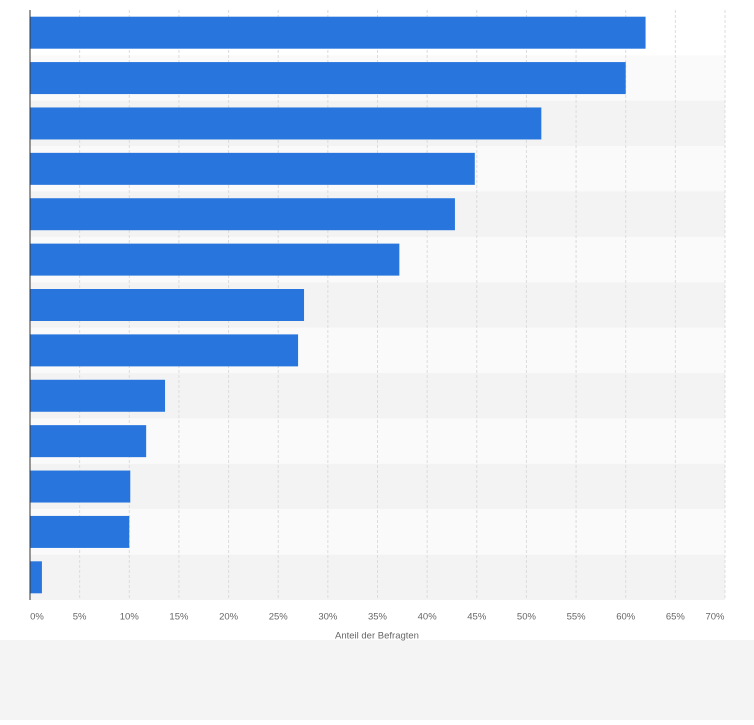 The height and width of the screenshot is (725, 754). Describe the element at coordinates (179, 617) in the screenshot. I see `x-tick-label: 15%` at that location.